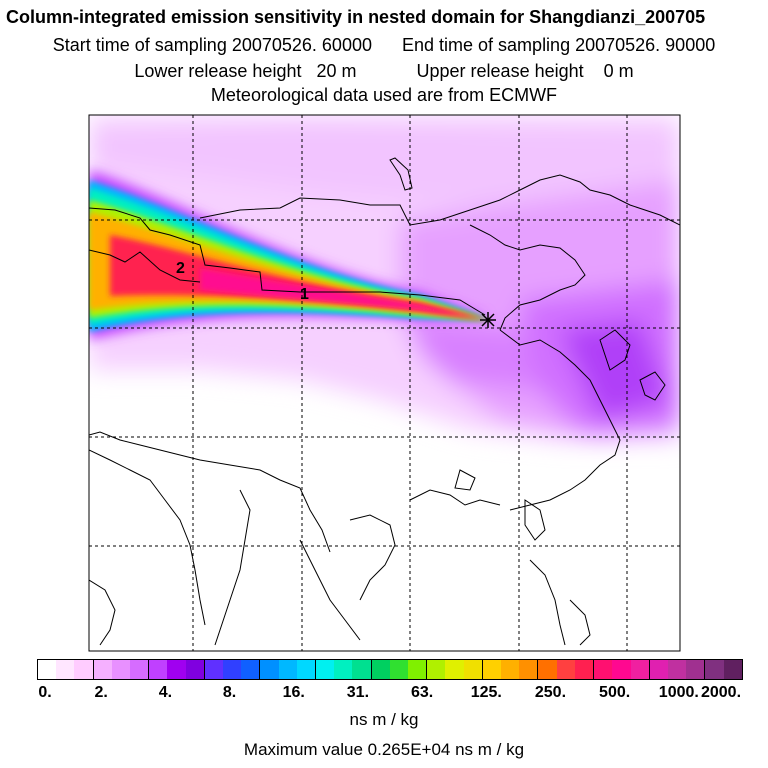 The image size is (768, 768). I want to click on legend-tick-label: 16., so click(293, 692).